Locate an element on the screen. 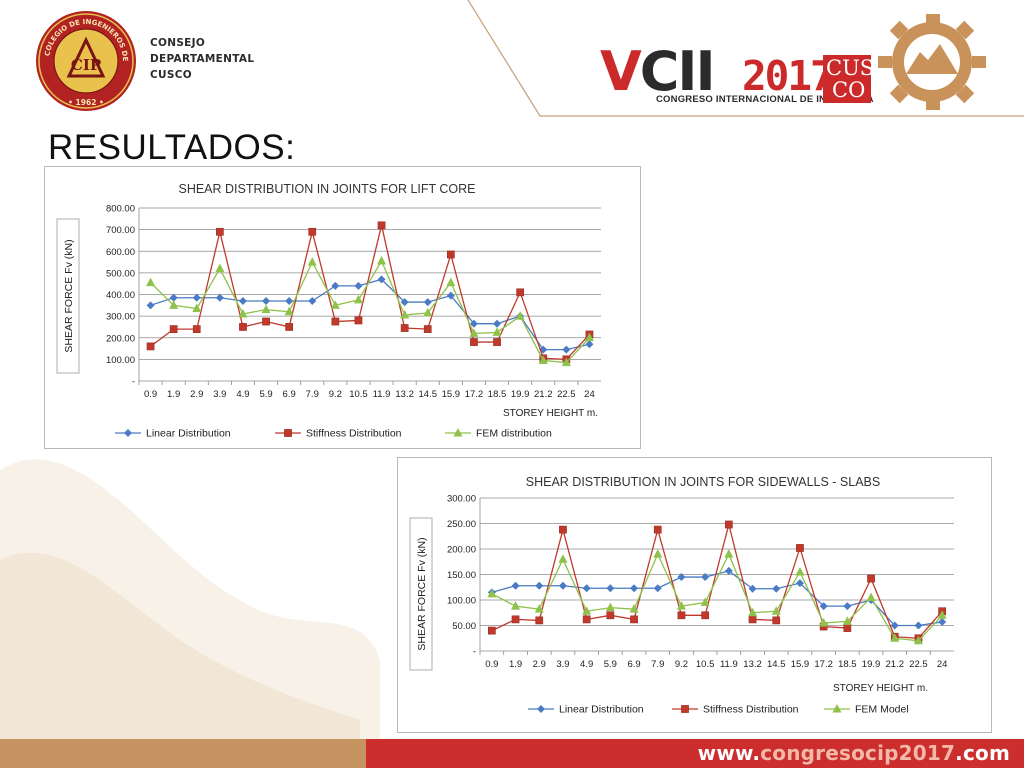 The width and height of the screenshot is (1024, 768). x-tick-label: 19.9 is located at coordinates (520, 394).